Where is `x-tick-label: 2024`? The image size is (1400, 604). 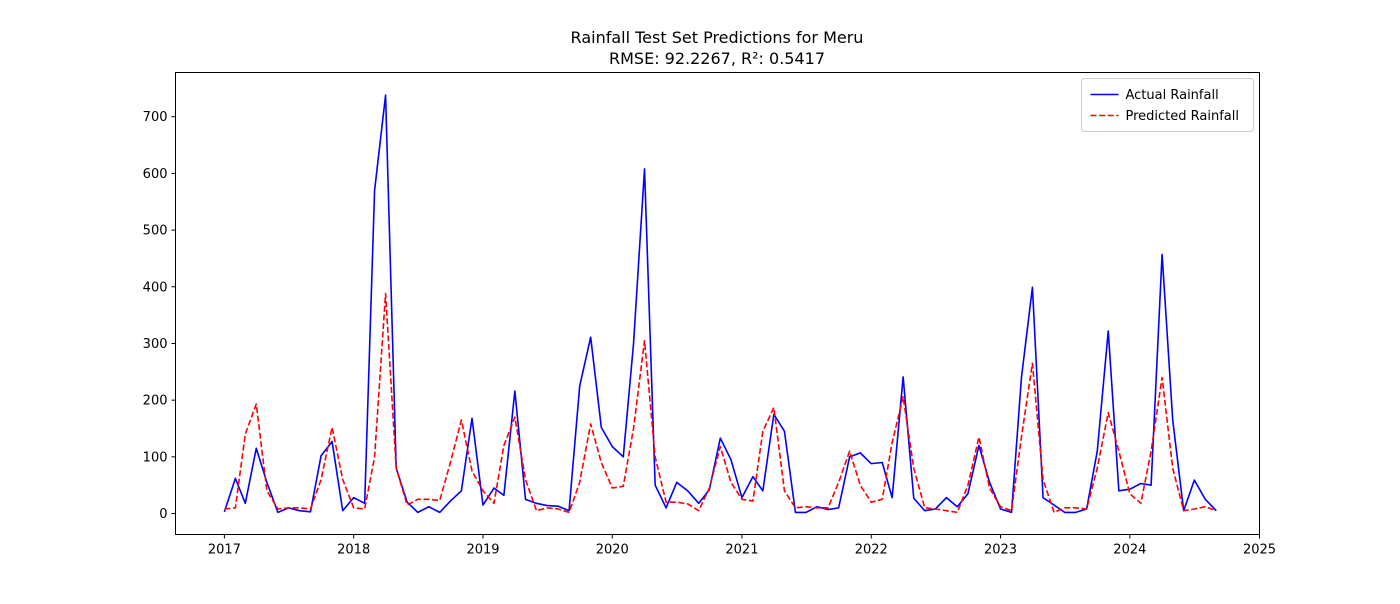 x-tick-label: 2024 is located at coordinates (1129, 550).